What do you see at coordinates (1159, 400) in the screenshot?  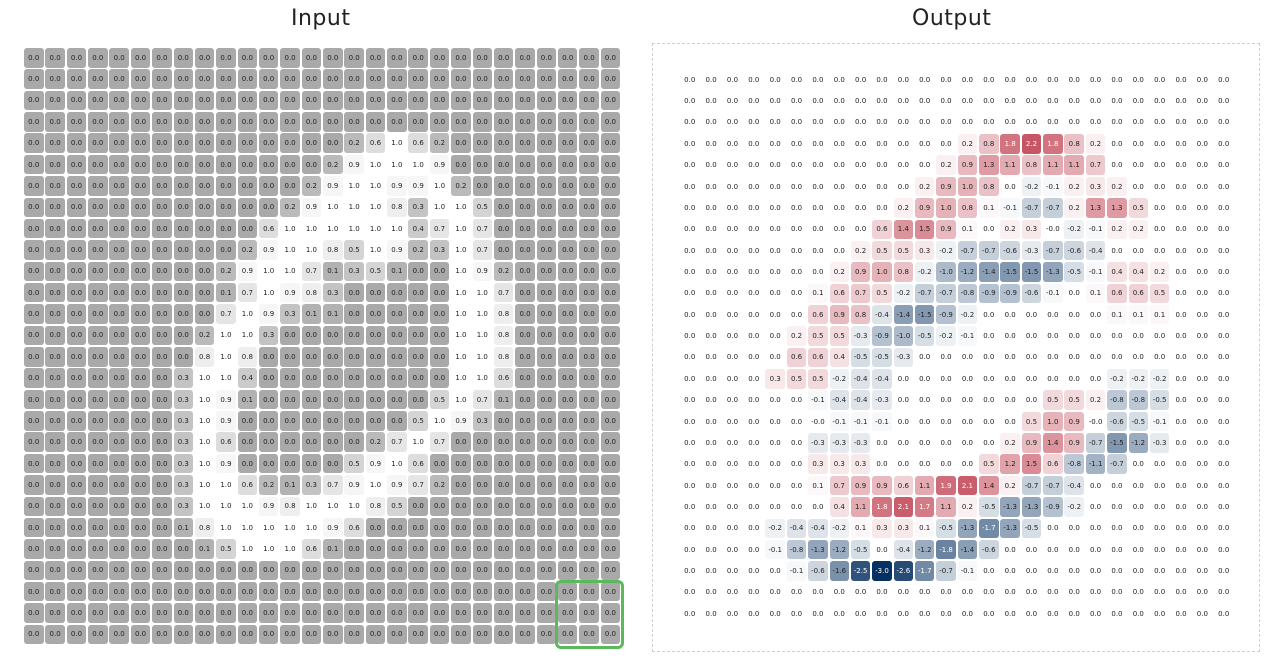 I see `output-cell: -0.5` at bounding box center [1159, 400].